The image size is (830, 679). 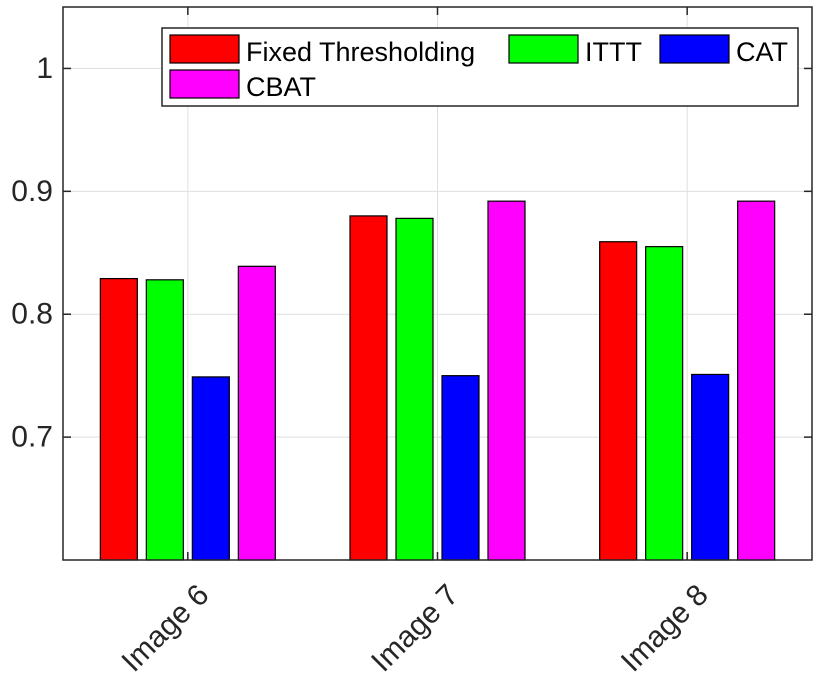 I want to click on y-tick-labels: 0.7 0.8 0.9 1, so click(x=32, y=253).